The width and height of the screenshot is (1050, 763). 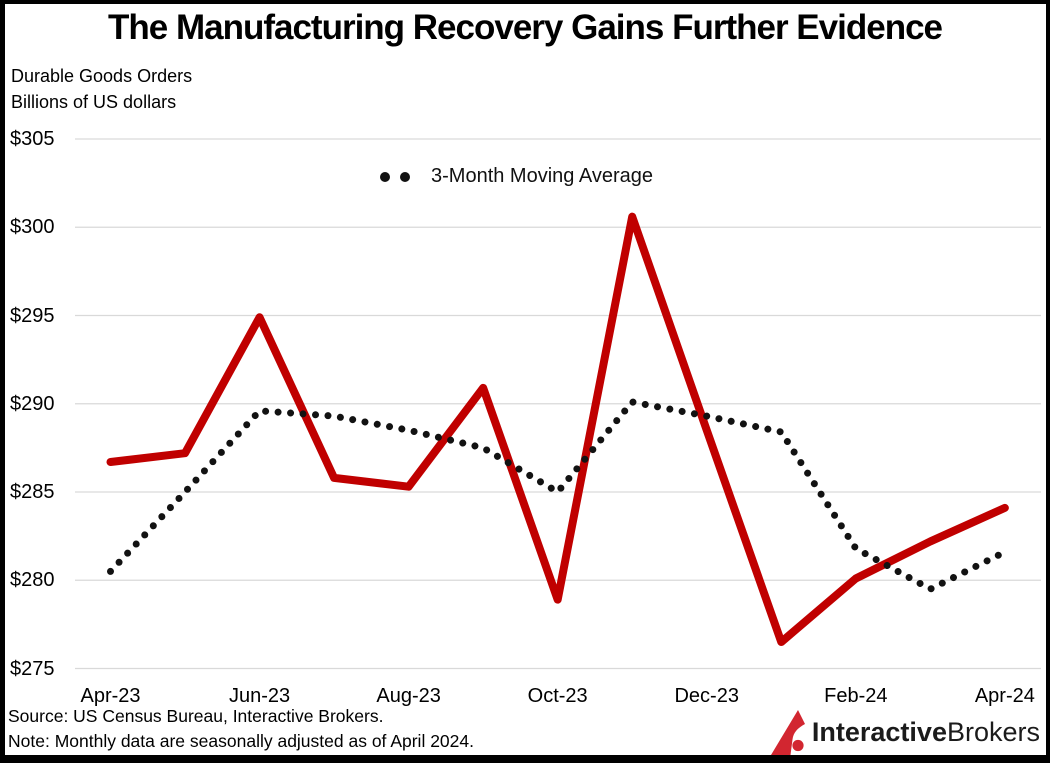 What do you see at coordinates (879, 732) in the screenshot?
I see `logo-word-interactive: Interactive` at bounding box center [879, 732].